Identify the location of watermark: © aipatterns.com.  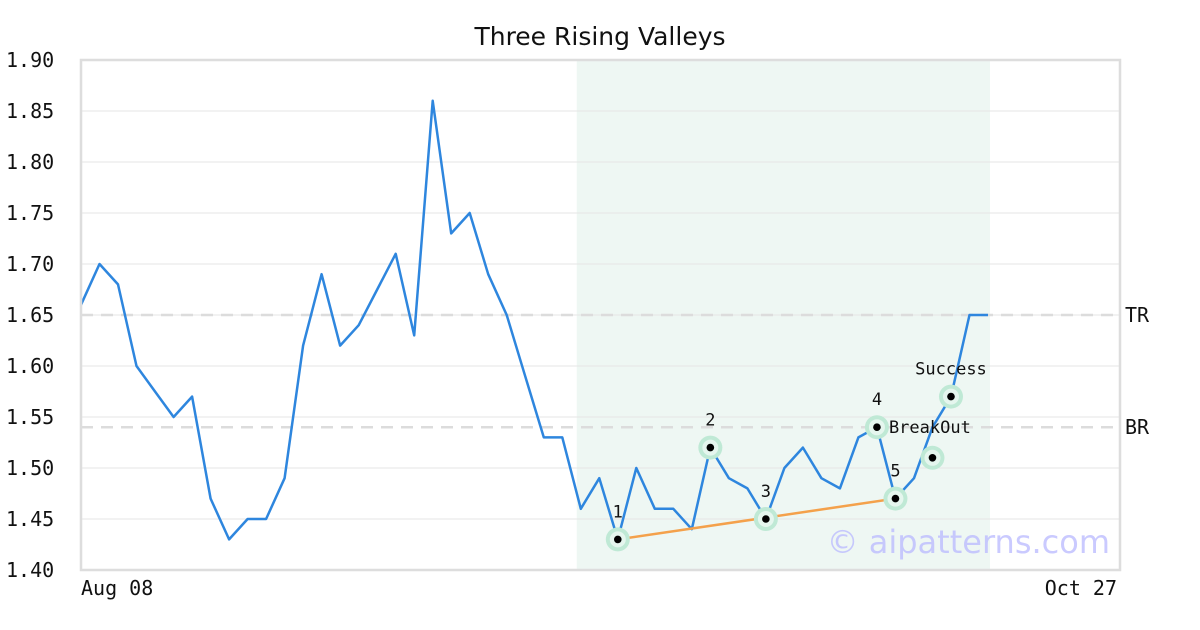
(968, 542).